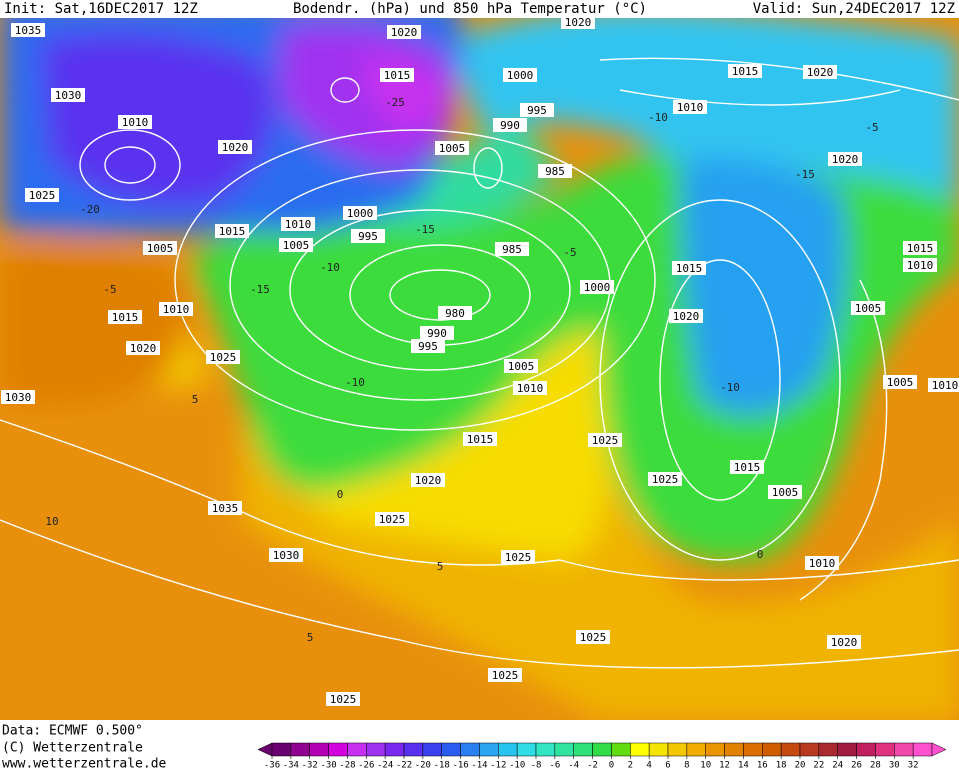  Describe the element at coordinates (385, 765) in the screenshot. I see `scale-label: -24` at that location.